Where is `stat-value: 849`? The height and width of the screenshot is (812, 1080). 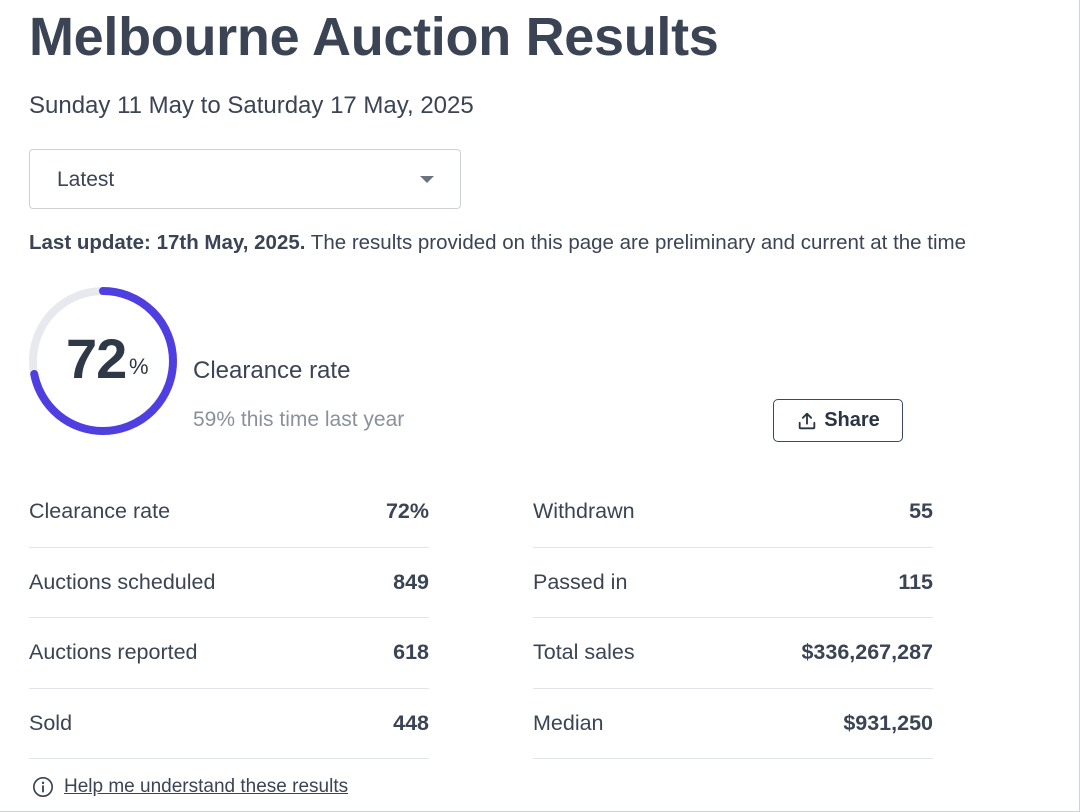
stat-value: 849 is located at coordinates (411, 581).